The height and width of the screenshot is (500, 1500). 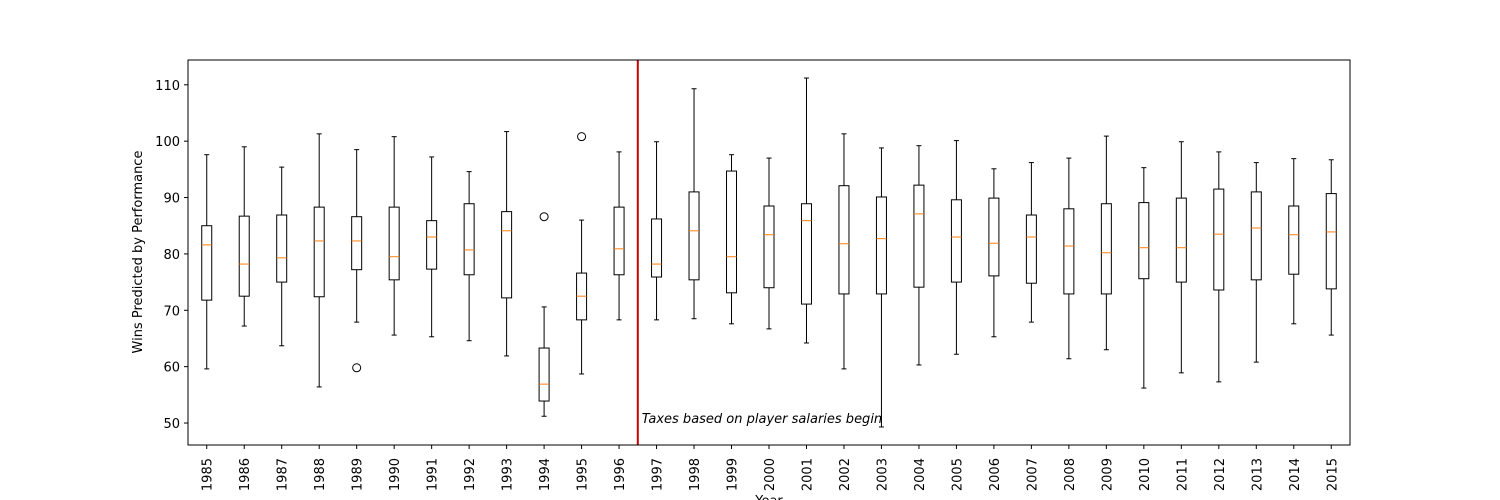 What do you see at coordinates (358, 474) in the screenshot?
I see `x-tick-label: 1989` at bounding box center [358, 474].